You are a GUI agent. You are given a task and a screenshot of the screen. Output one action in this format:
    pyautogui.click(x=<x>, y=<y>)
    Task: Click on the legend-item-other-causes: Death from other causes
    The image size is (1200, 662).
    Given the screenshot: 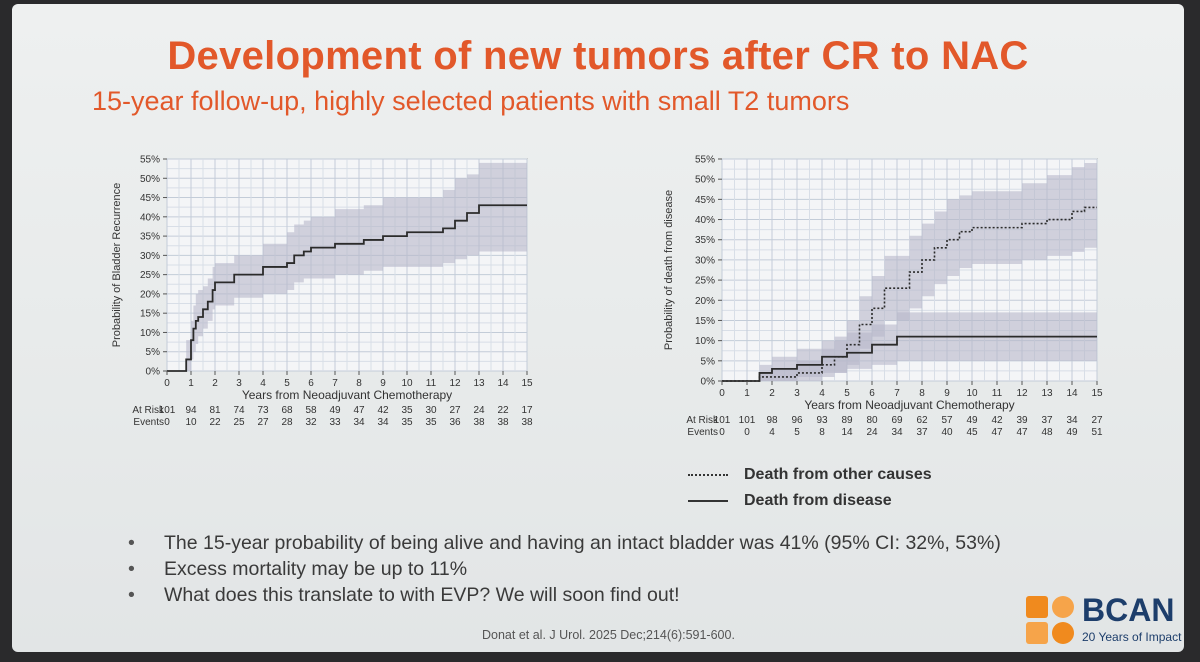 What is the action you would take?
    pyautogui.click(x=838, y=474)
    